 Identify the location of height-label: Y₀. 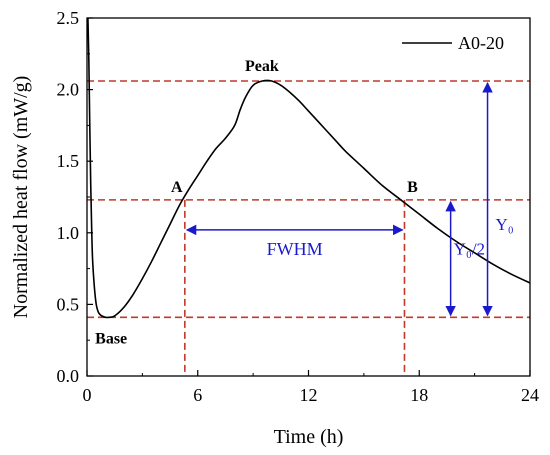
(505, 224).